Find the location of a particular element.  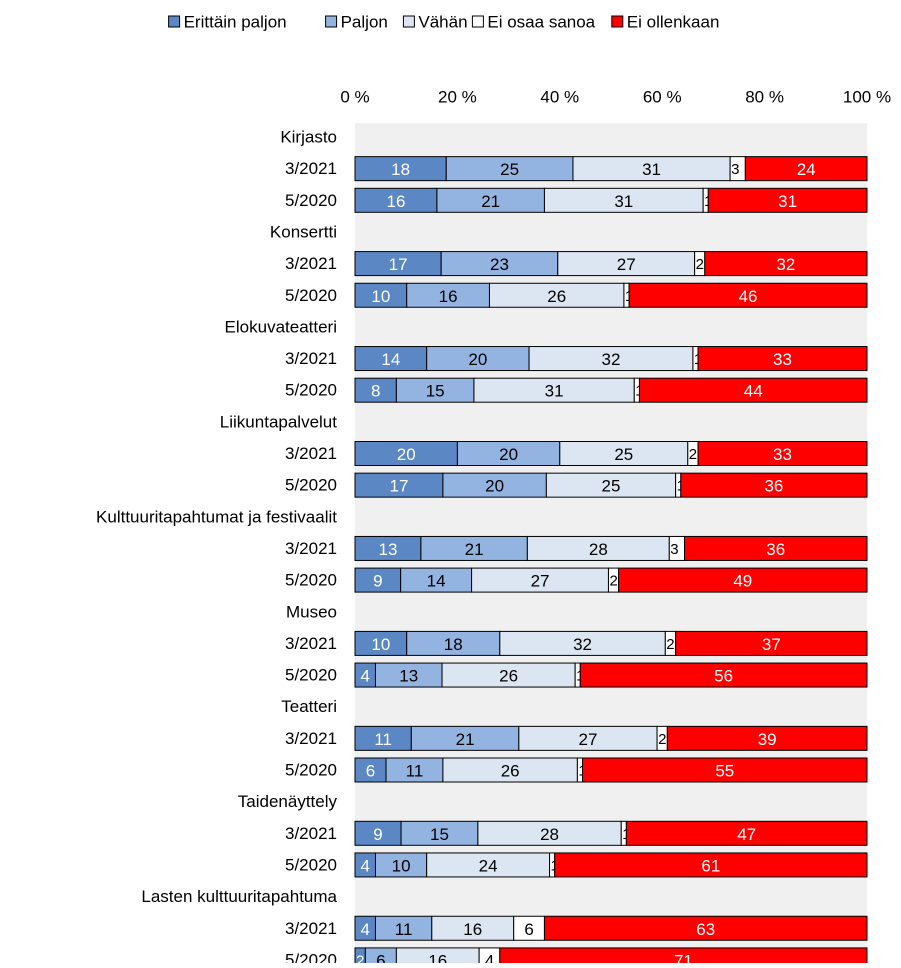

group-label: Taidenäyttely is located at coordinates (288, 801).